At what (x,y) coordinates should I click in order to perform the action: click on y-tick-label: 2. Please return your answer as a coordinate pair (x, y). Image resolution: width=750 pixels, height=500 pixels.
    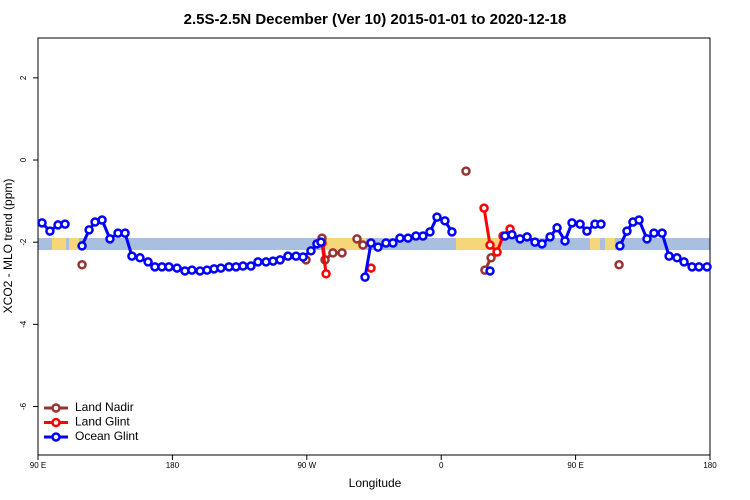
    Looking at the image, I should click on (23, 77).